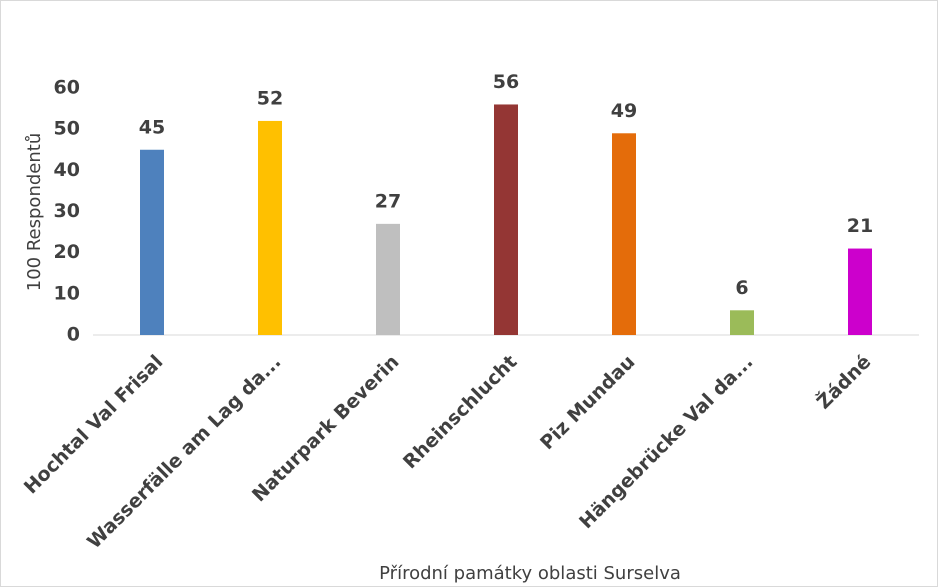 The height and width of the screenshot is (587, 938). I want to click on x-axis-label: Přírodní památky oblasti Surselva, so click(530, 573).